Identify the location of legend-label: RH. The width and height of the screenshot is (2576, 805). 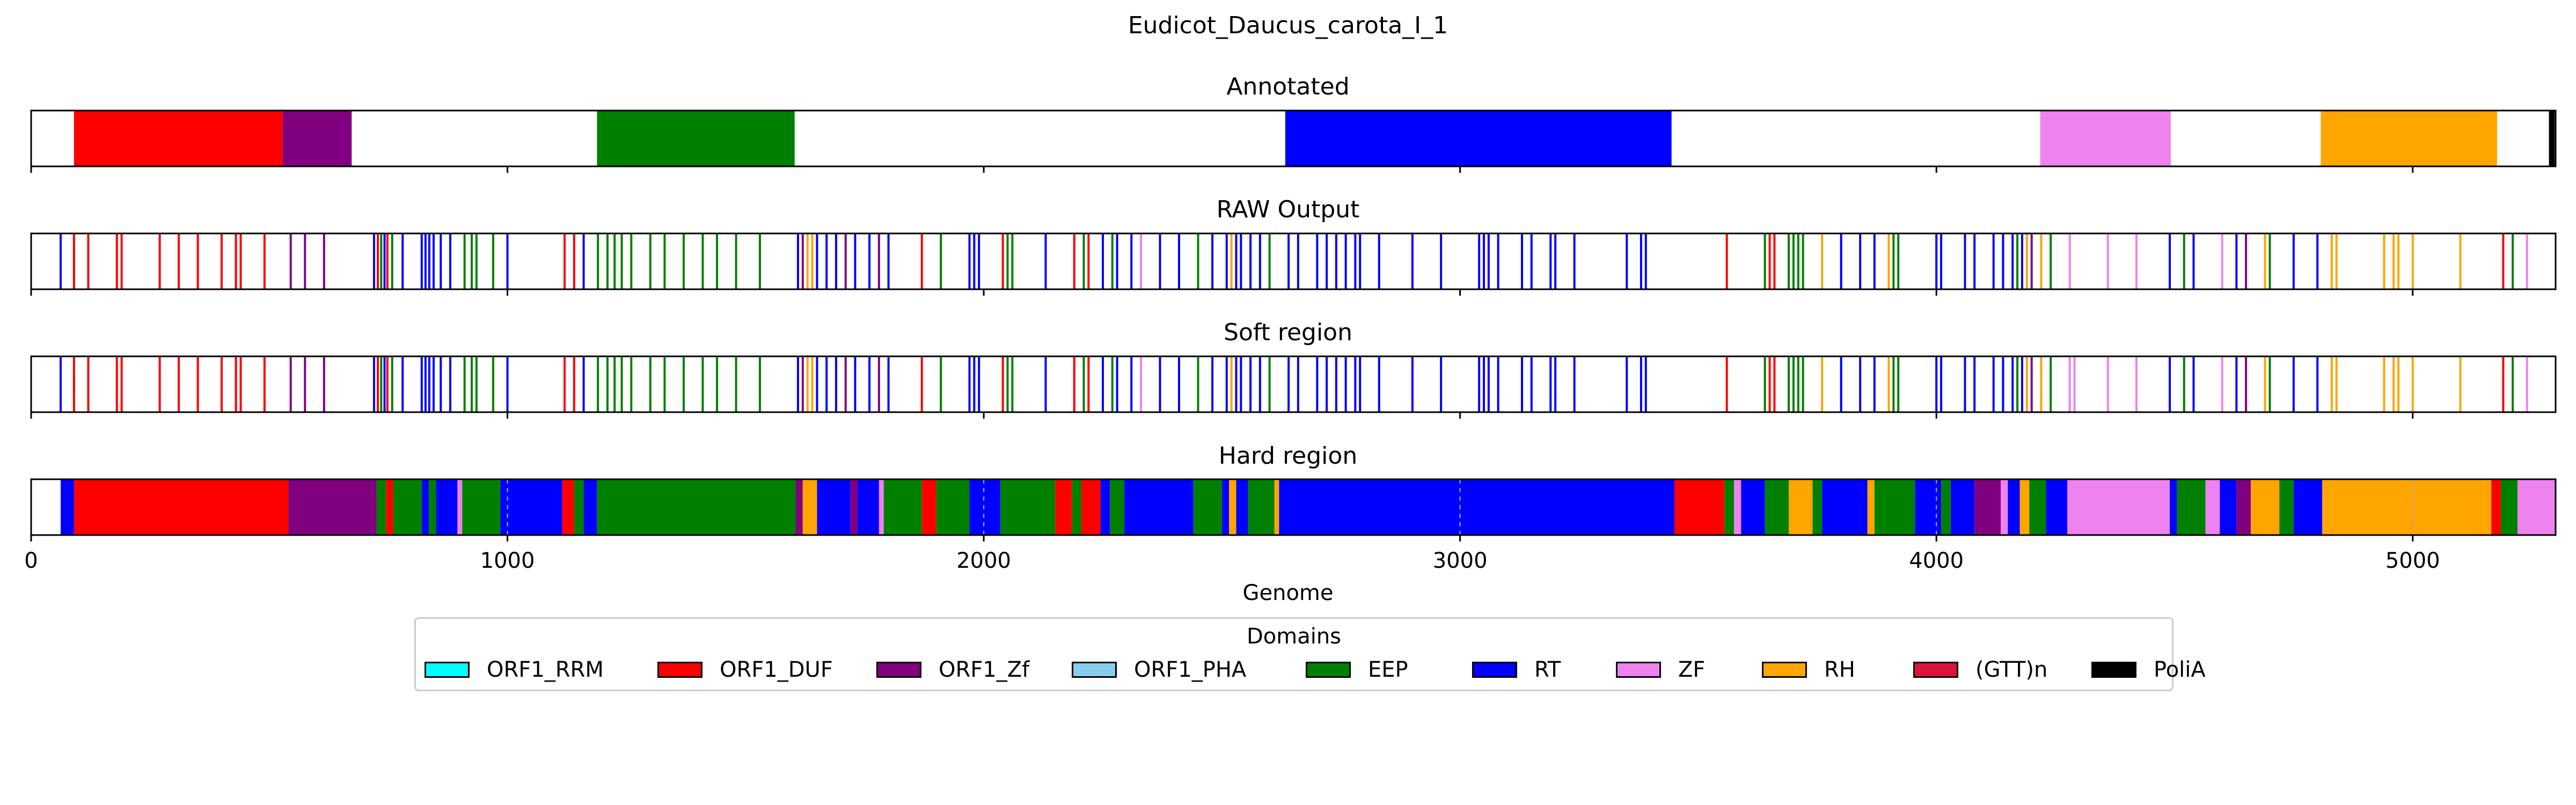
(1839, 669).